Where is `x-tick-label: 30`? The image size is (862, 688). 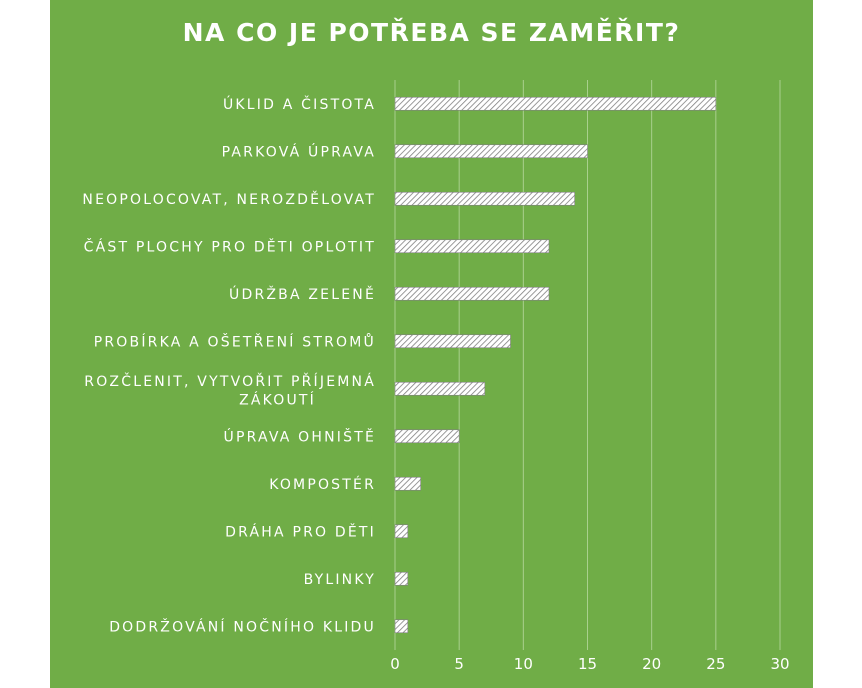
x-tick-label: 30 is located at coordinates (779, 664).